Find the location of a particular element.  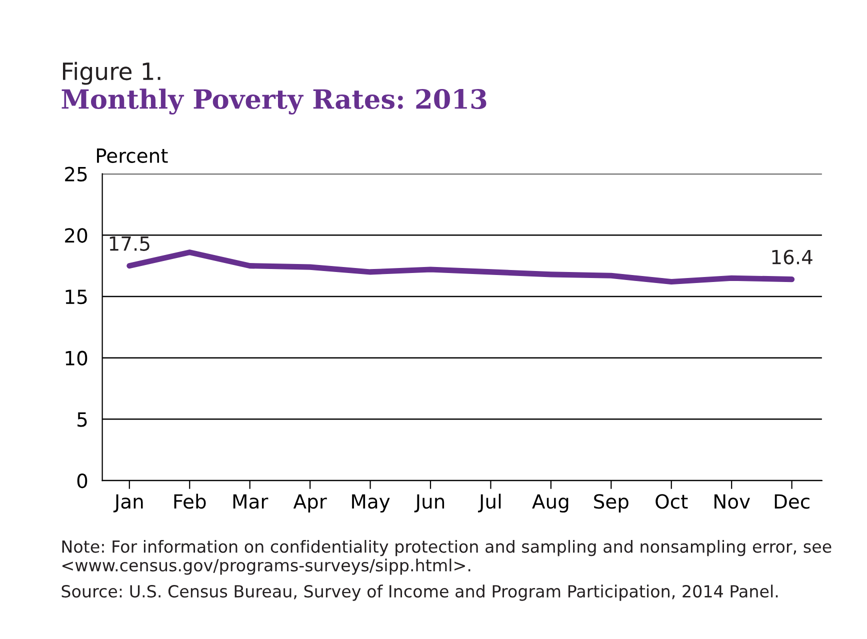

data-label: 17.5 is located at coordinates (130, 243).